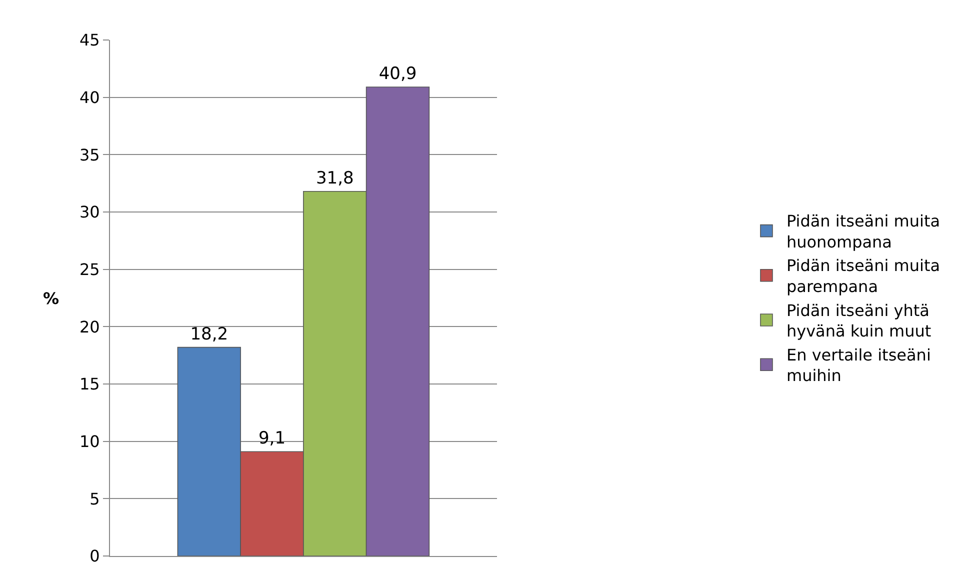 This screenshot has width=957, height=581. I want to click on y-tick-label: 25, so click(89, 269).